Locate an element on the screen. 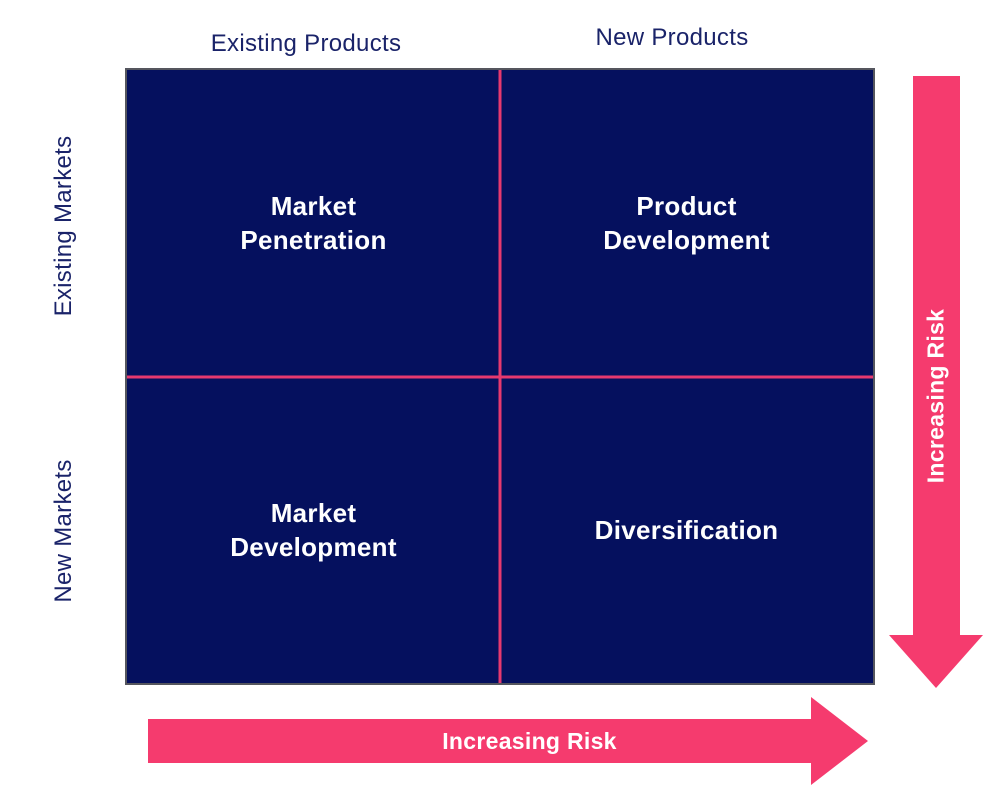 The width and height of the screenshot is (1006, 800). quadrant-label: Market Penetration is located at coordinates (313, 223).